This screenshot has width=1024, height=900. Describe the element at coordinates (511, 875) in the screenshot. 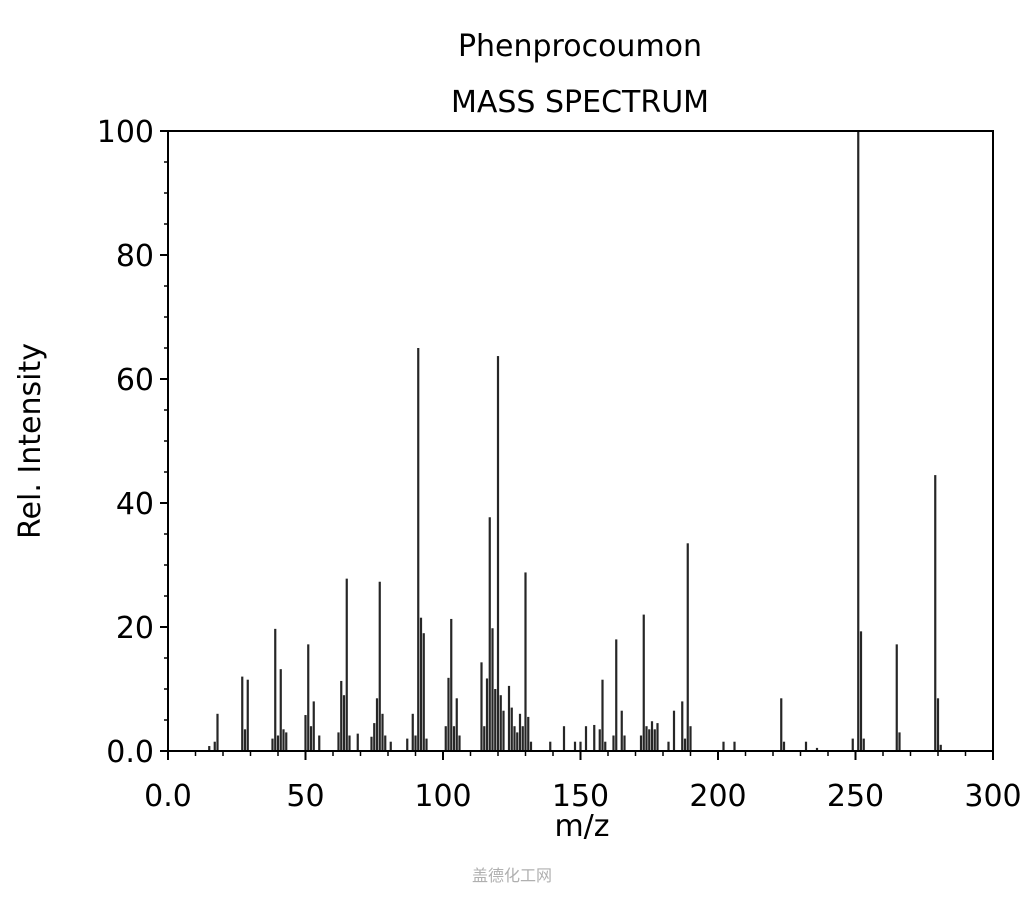

I see `watermark: 盖德化工网` at that location.